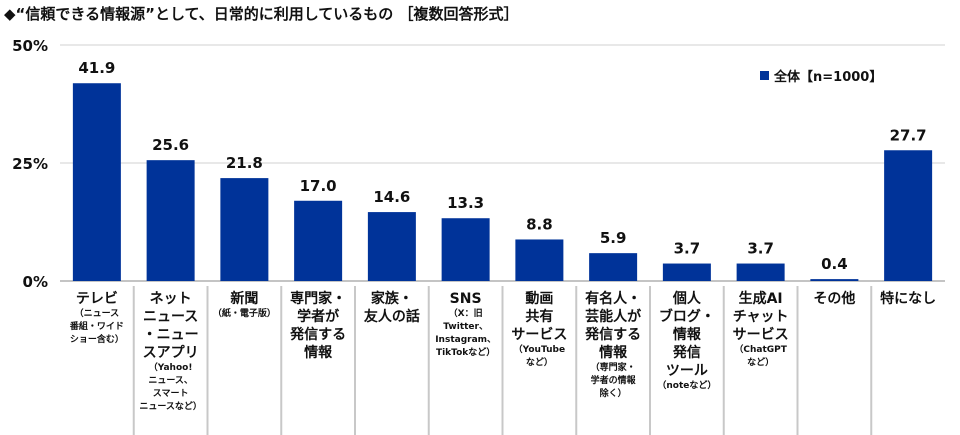 This screenshot has width=960, height=435. Describe the element at coordinates (834, 264) in the screenshot. I see `data-label: 0.4` at that location.